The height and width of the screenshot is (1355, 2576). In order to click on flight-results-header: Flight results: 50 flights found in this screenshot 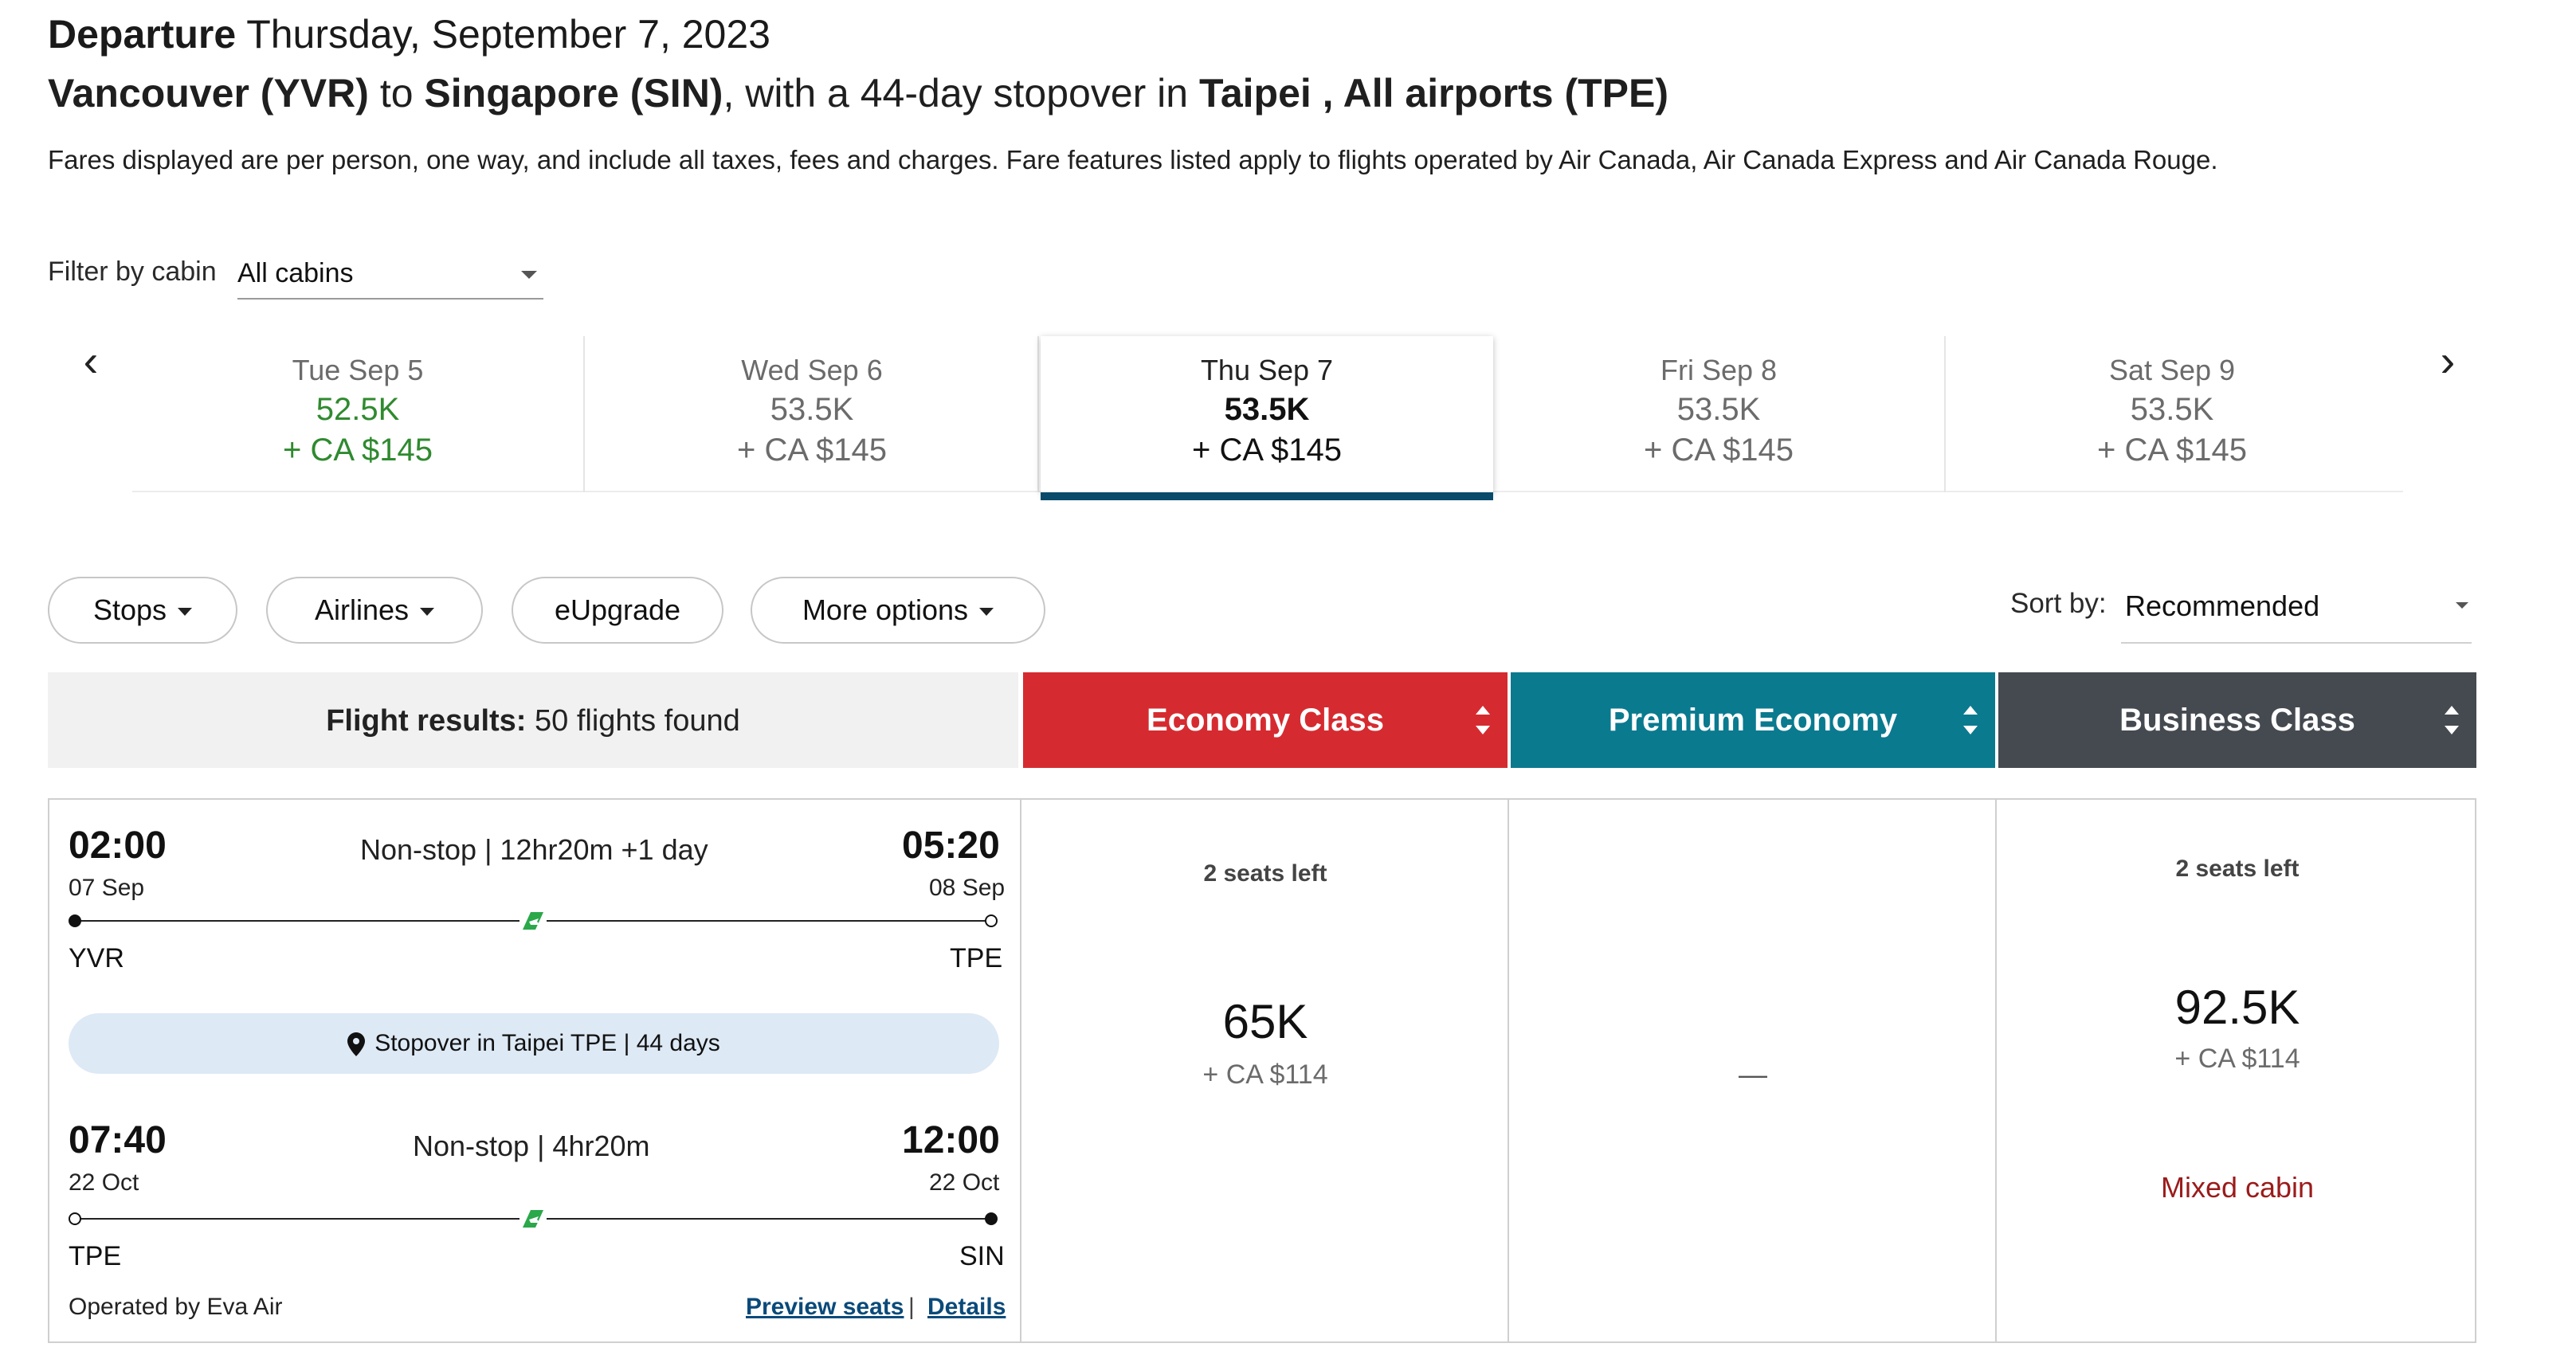, I will do `click(533, 720)`.